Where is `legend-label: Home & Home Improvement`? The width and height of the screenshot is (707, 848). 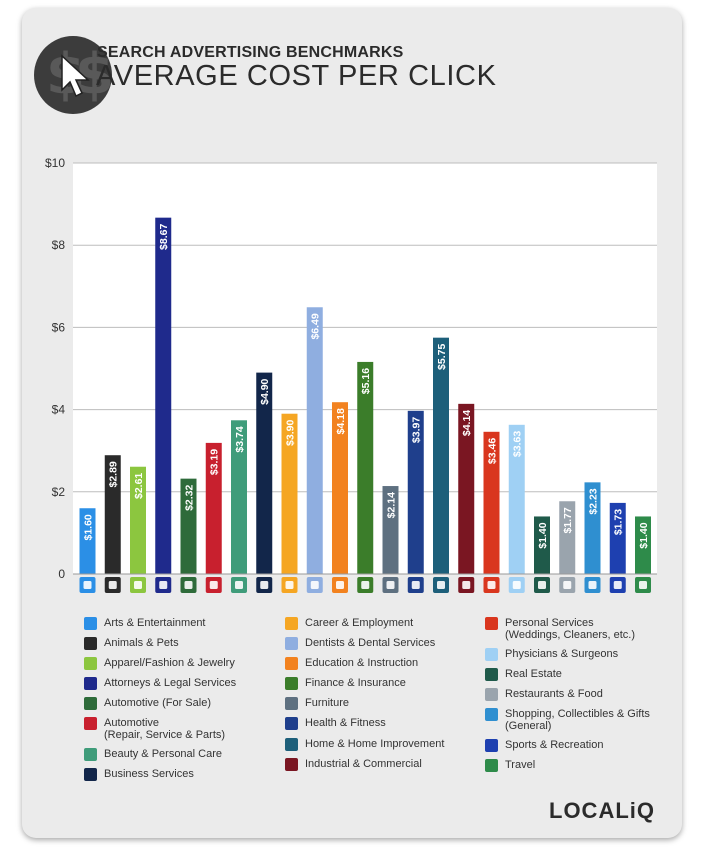
legend-label: Home & Home Improvement is located at coordinates (375, 744).